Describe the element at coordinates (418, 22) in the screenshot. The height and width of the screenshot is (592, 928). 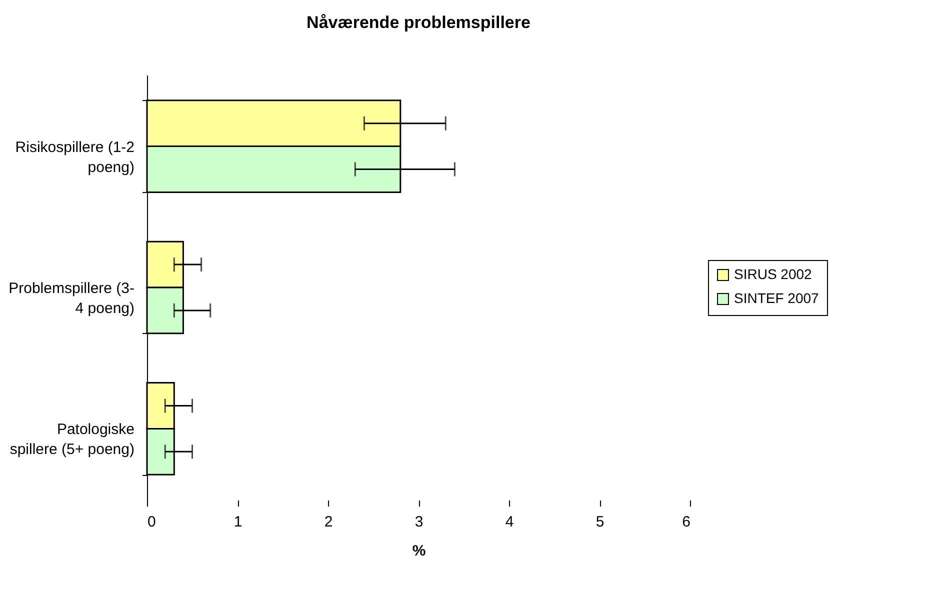
I see `chart-title: Nåværende problemspillere` at that location.